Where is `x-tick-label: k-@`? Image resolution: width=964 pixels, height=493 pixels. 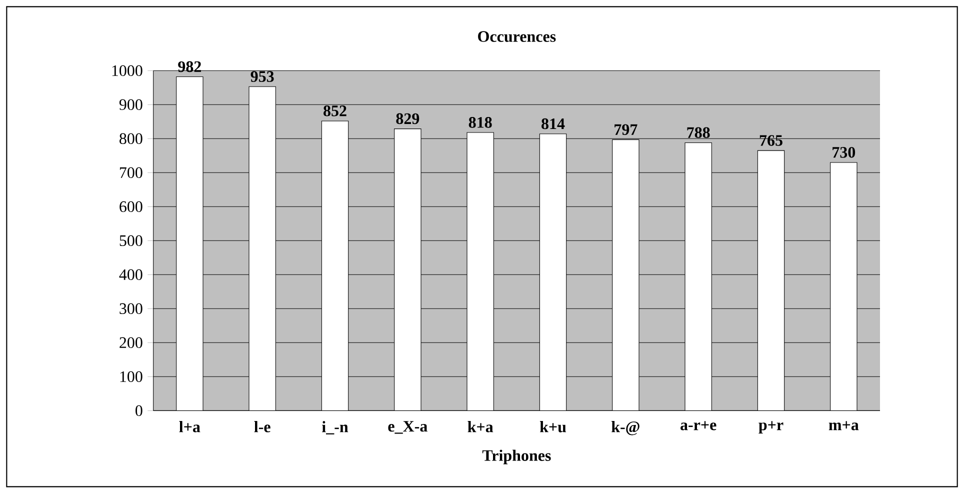 x-tick-label: k-@ is located at coordinates (626, 428).